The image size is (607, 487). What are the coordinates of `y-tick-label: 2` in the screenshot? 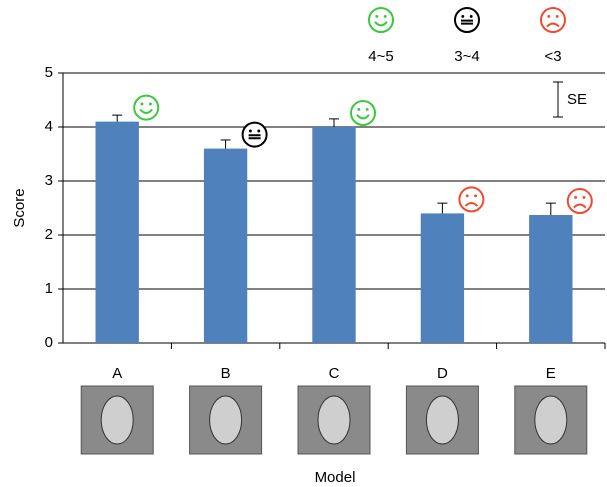 It's located at (49, 234).